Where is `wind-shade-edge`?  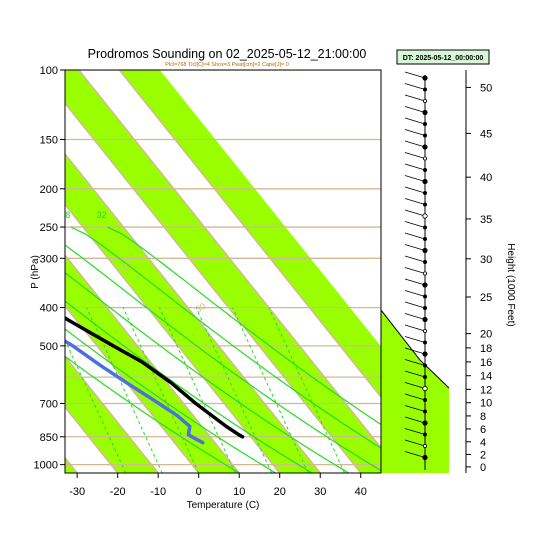 wind-shade-edge is located at coordinates (415, 349).